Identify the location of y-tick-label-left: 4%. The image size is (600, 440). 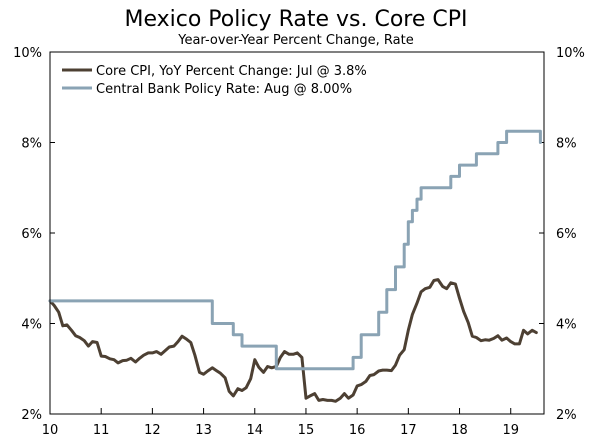
(31, 325).